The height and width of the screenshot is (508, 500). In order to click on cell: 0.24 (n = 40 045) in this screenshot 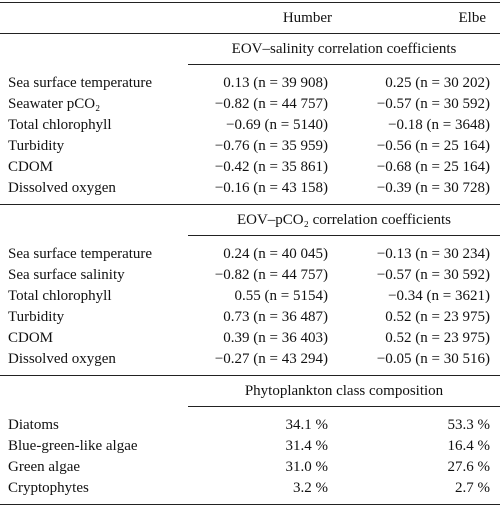, I will do `click(275, 254)`.